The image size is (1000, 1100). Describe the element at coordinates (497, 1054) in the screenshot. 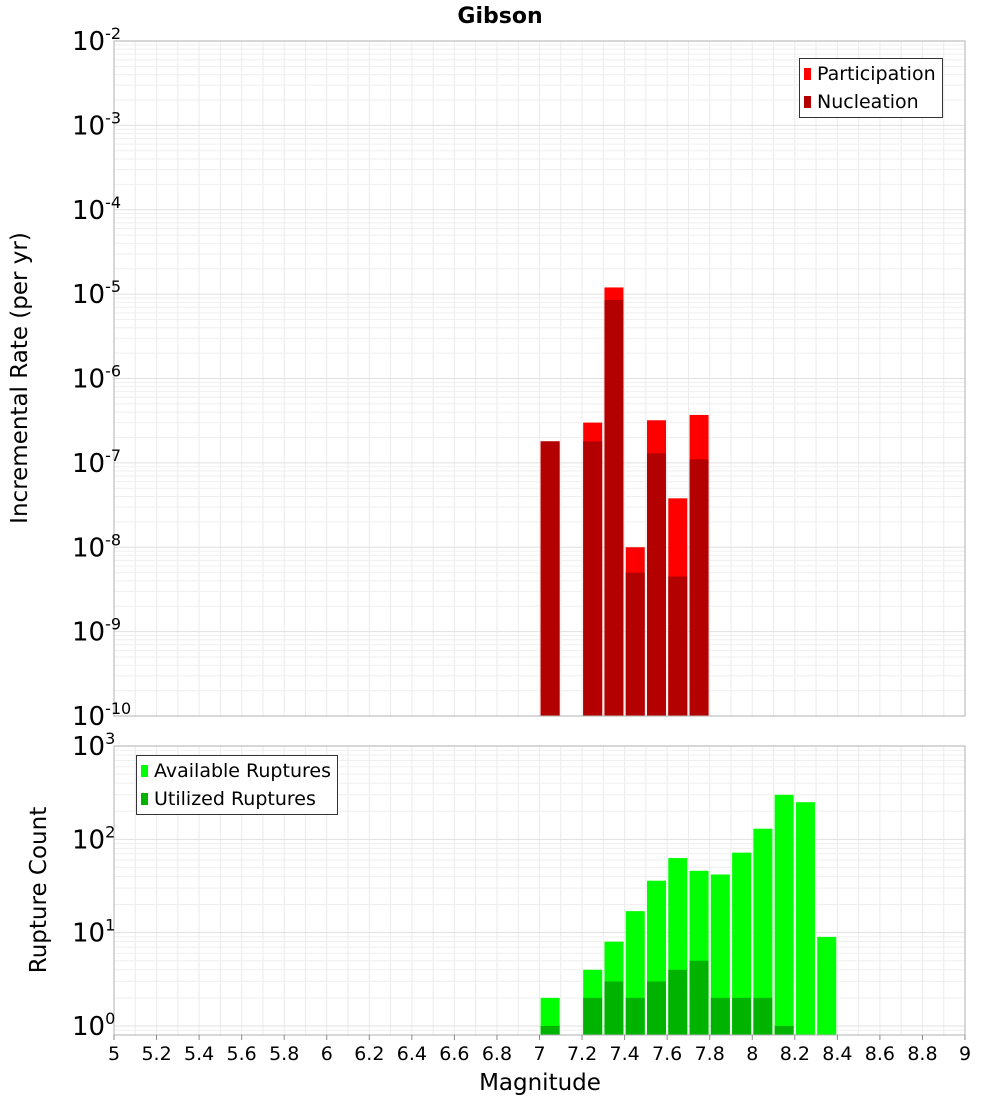

I see `x-tick-label: 6.8` at that location.